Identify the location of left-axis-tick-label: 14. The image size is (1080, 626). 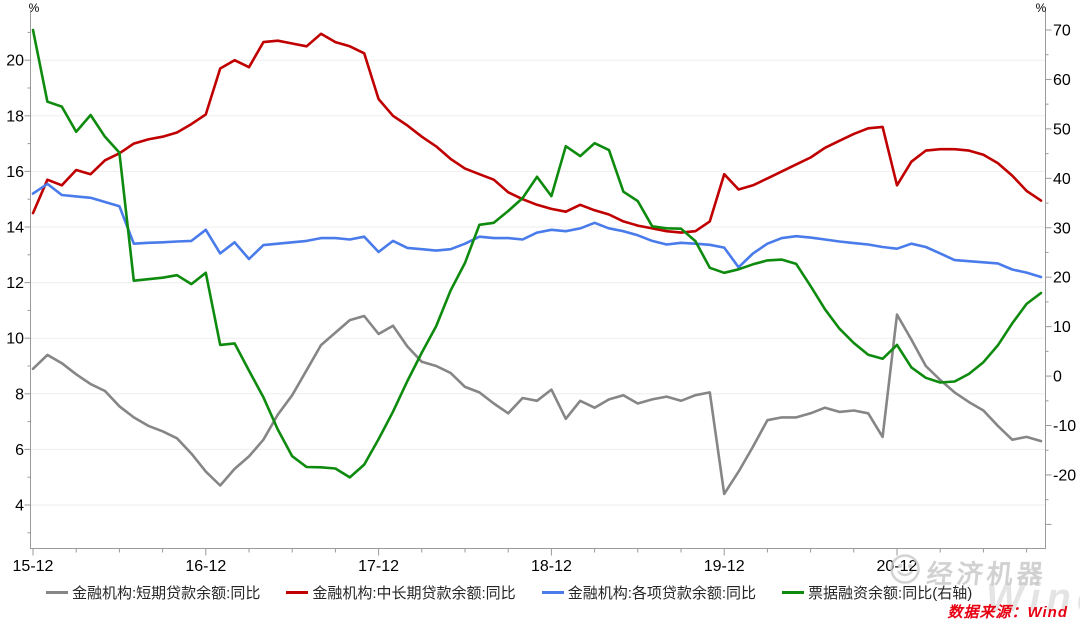
(15, 228).